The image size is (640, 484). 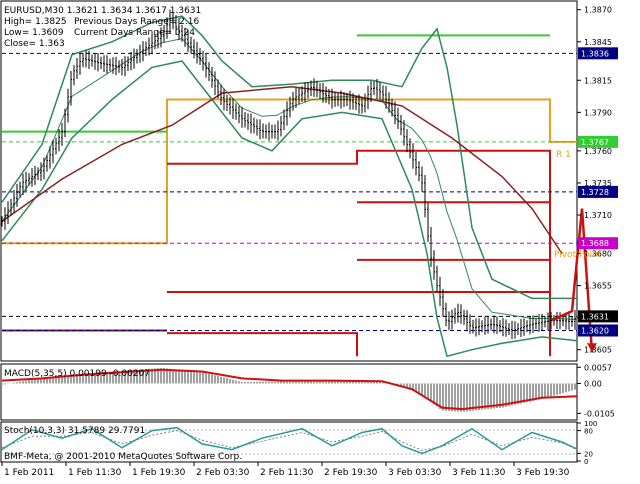 I want to click on macd-y-tick-label: -0.0105, so click(x=599, y=413).